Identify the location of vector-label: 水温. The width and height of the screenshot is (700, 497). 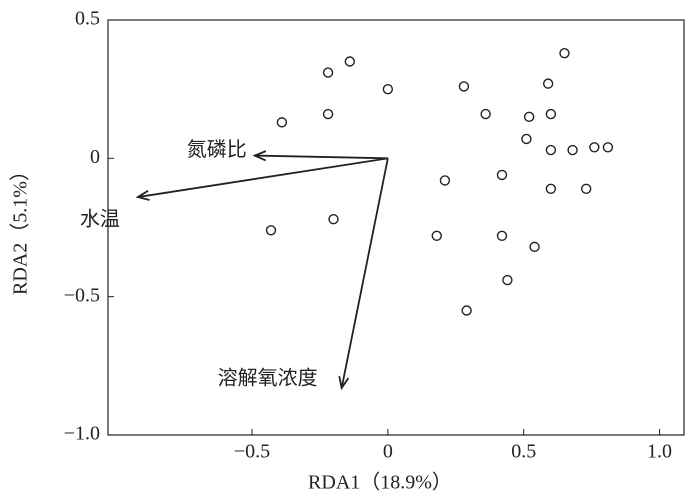
(100, 219).